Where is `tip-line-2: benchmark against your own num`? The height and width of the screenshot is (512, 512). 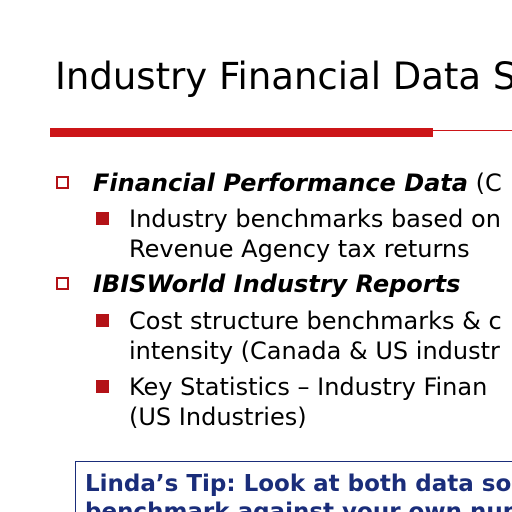
tip-line-2: benchmark against your own num is located at coordinates (298, 505).